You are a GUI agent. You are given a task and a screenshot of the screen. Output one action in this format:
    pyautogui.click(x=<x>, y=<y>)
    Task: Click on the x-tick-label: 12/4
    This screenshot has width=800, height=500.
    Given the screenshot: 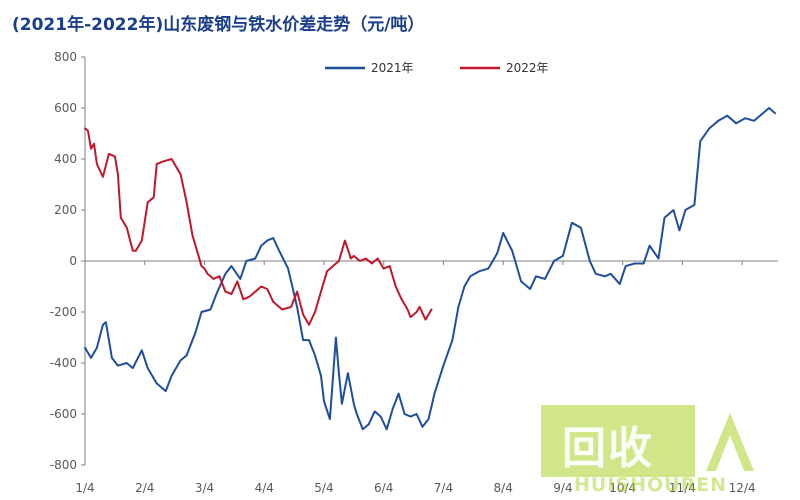 What is the action you would take?
    pyautogui.click(x=742, y=488)
    